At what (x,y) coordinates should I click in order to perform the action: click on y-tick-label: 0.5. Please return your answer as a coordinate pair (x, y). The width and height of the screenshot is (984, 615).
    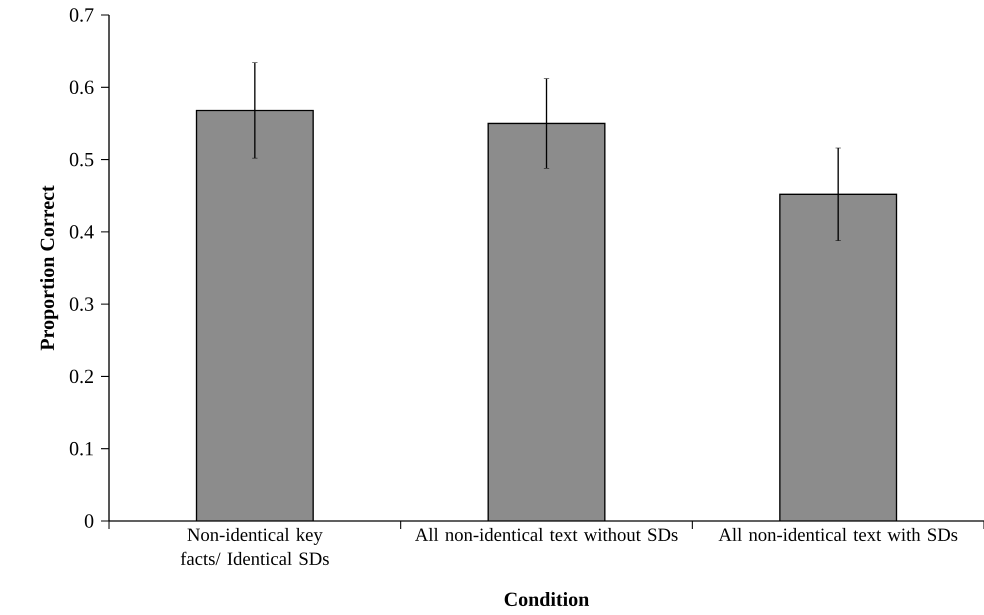
    Looking at the image, I should click on (82, 159).